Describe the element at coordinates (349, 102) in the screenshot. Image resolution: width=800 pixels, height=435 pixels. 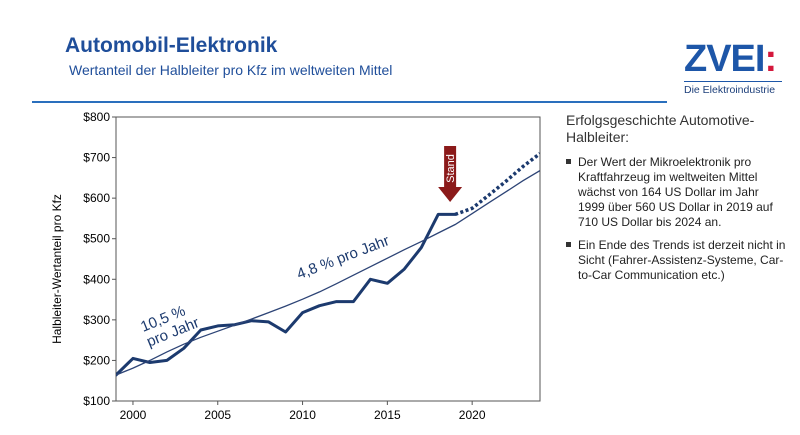
I see `header-divider` at that location.